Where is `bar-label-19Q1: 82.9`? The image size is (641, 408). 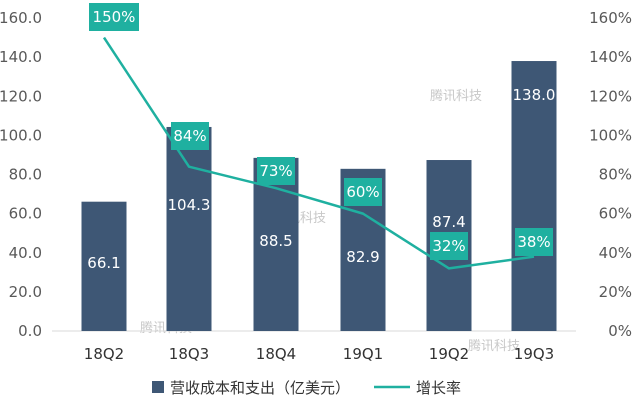 bar-label-19Q1: 82.9 is located at coordinates (362, 257).